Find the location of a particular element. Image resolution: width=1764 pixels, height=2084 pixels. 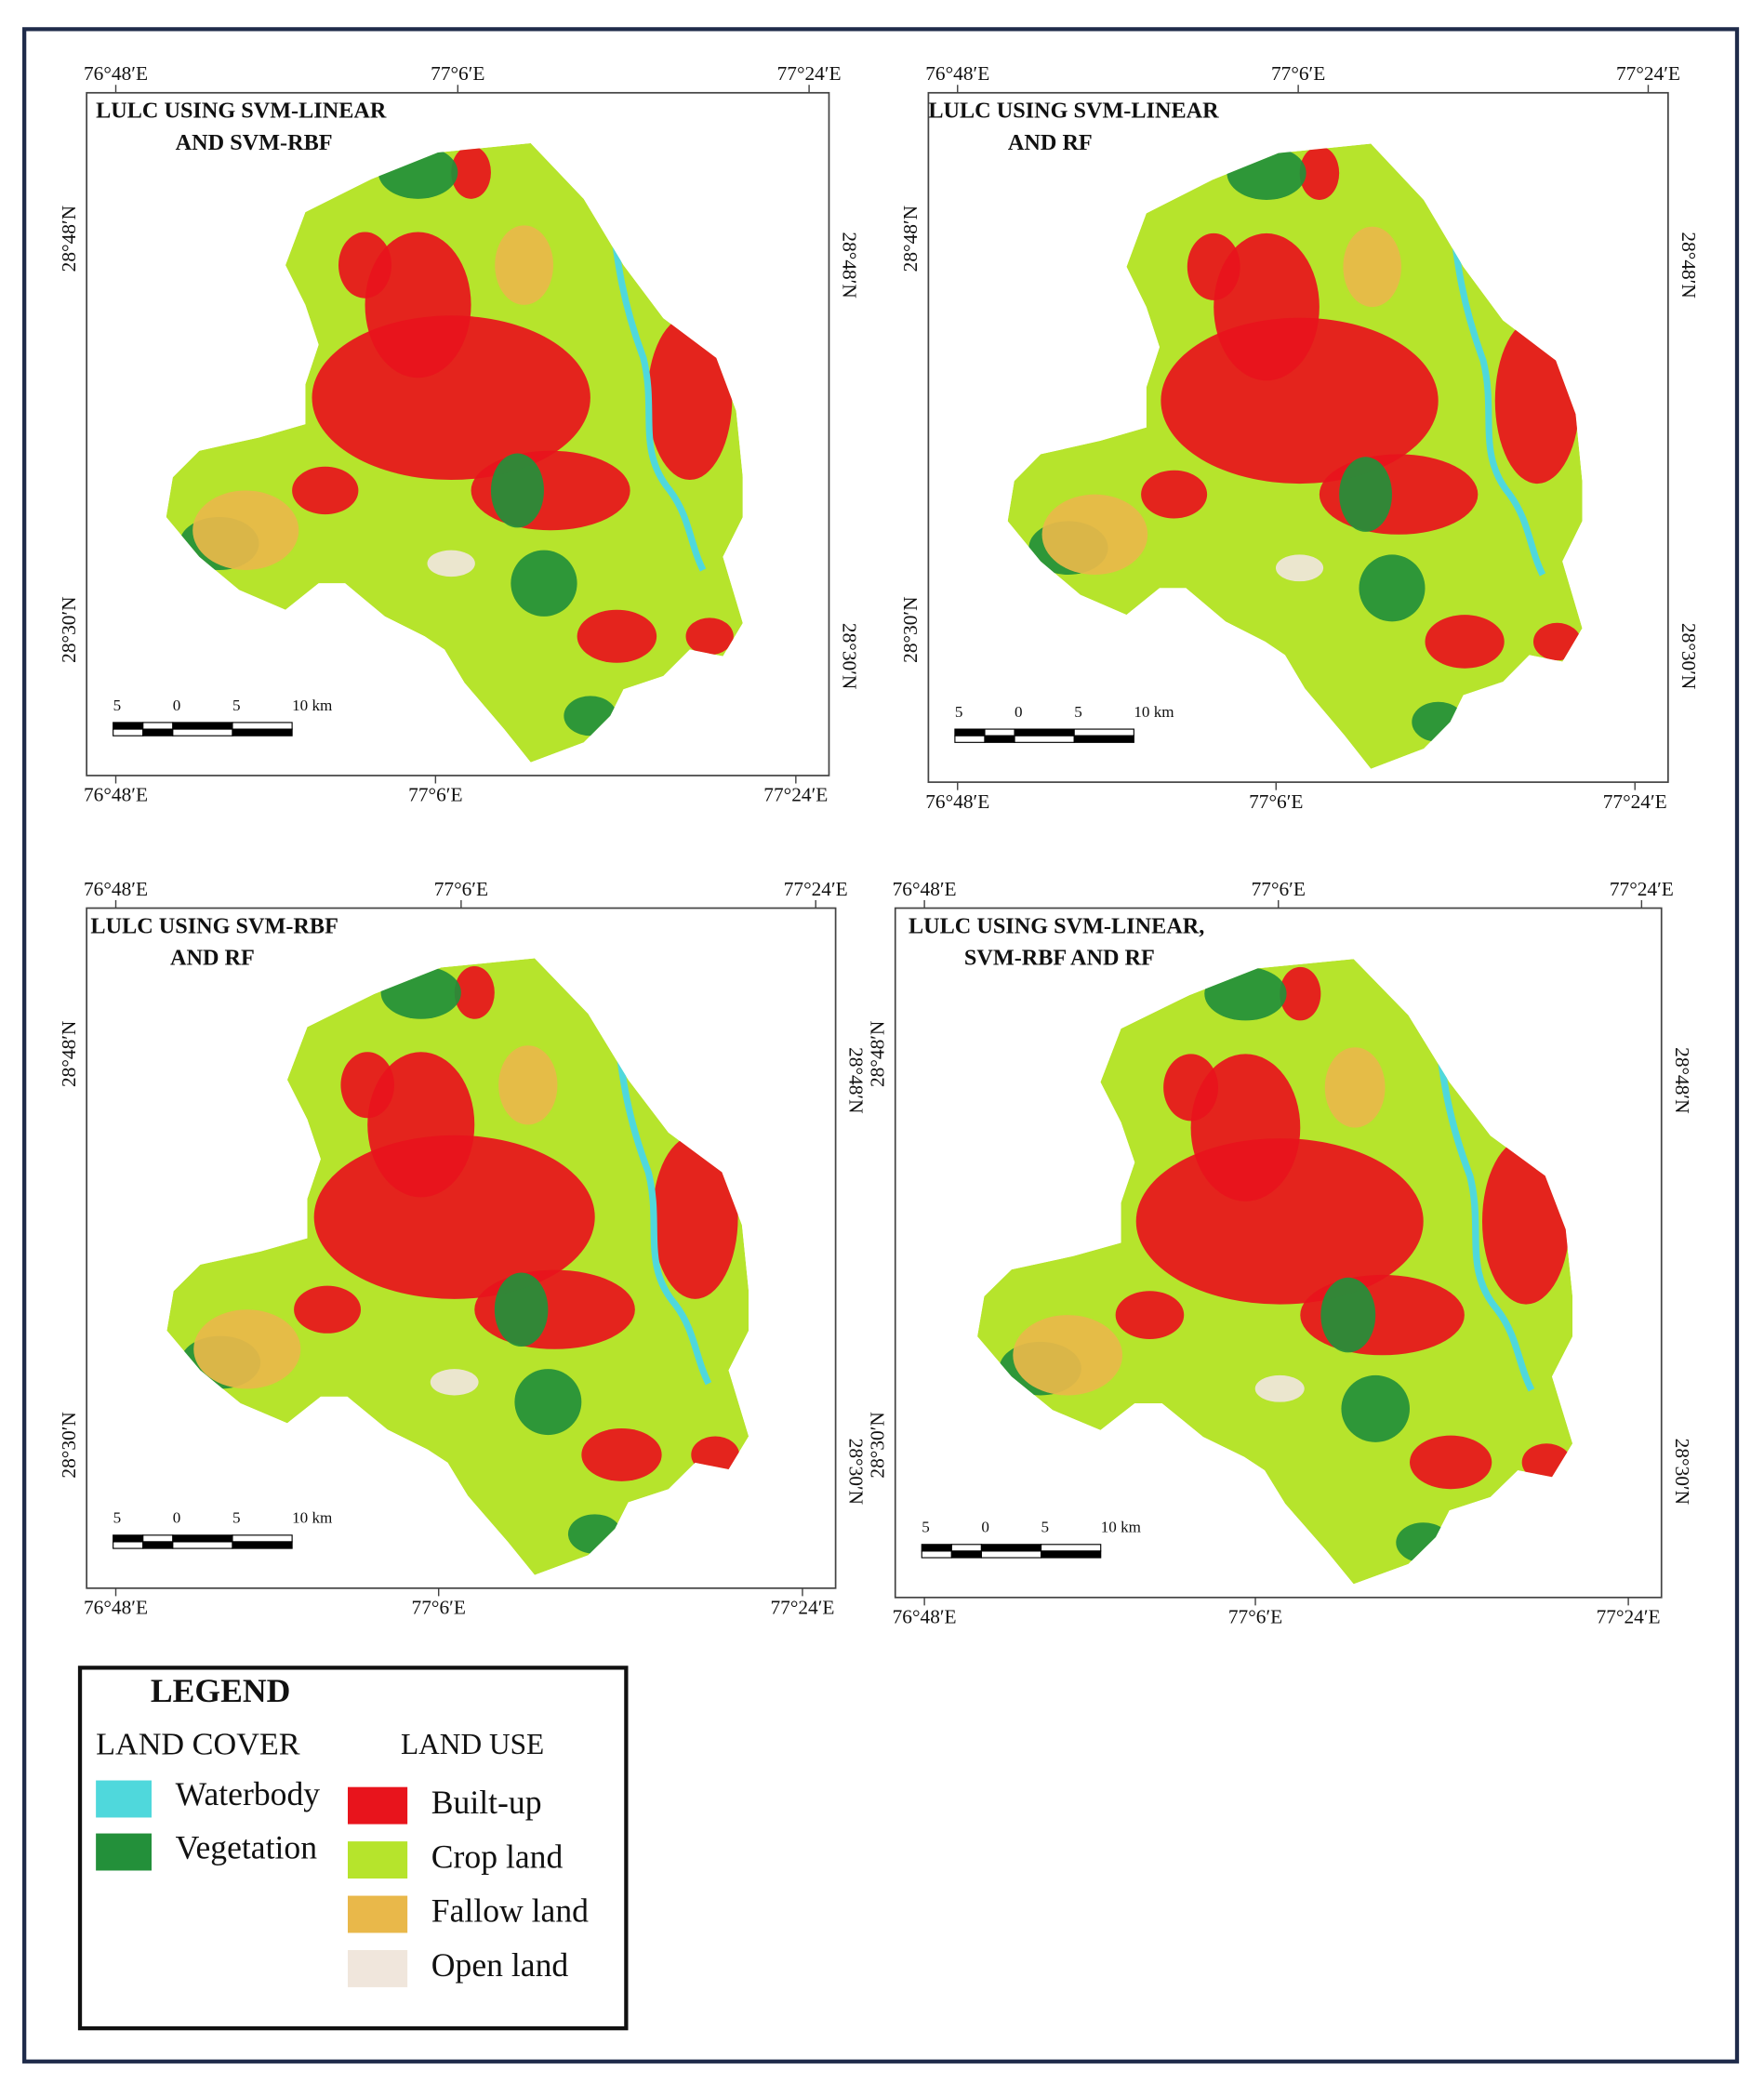

legend-label: Open land is located at coordinates (500, 1965).